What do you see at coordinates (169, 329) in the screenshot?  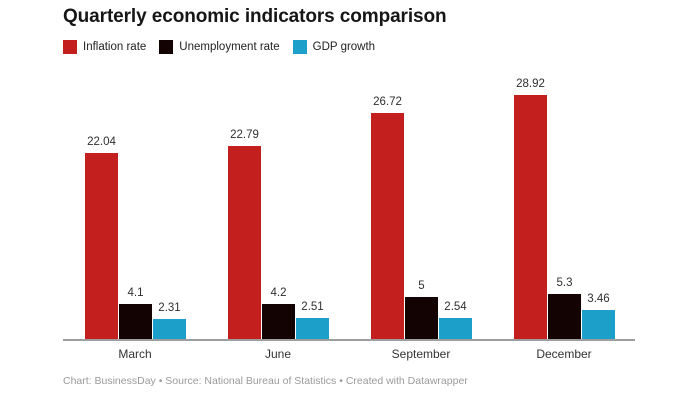 I see `bar-gdp-growth-march` at bounding box center [169, 329].